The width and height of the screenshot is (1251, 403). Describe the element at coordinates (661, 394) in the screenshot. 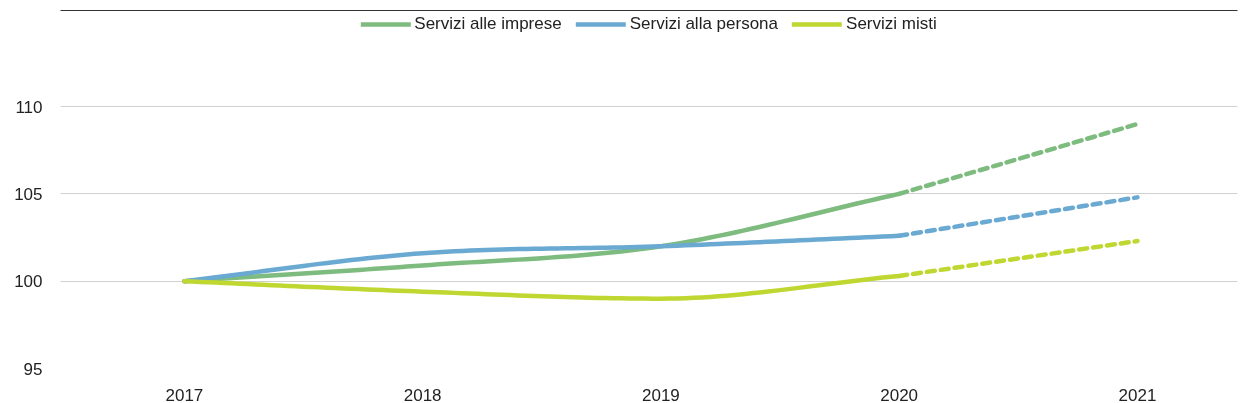

I see `x-tick-label: 2019` at that location.